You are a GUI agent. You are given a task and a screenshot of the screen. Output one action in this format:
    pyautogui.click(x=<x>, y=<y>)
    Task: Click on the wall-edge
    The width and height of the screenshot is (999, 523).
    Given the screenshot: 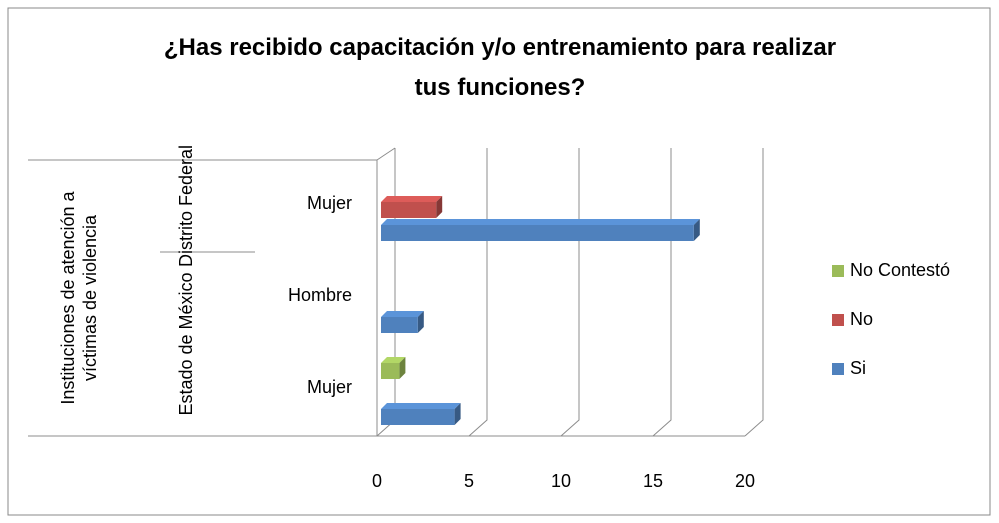 What is the action you would take?
    pyautogui.click(x=386, y=154)
    